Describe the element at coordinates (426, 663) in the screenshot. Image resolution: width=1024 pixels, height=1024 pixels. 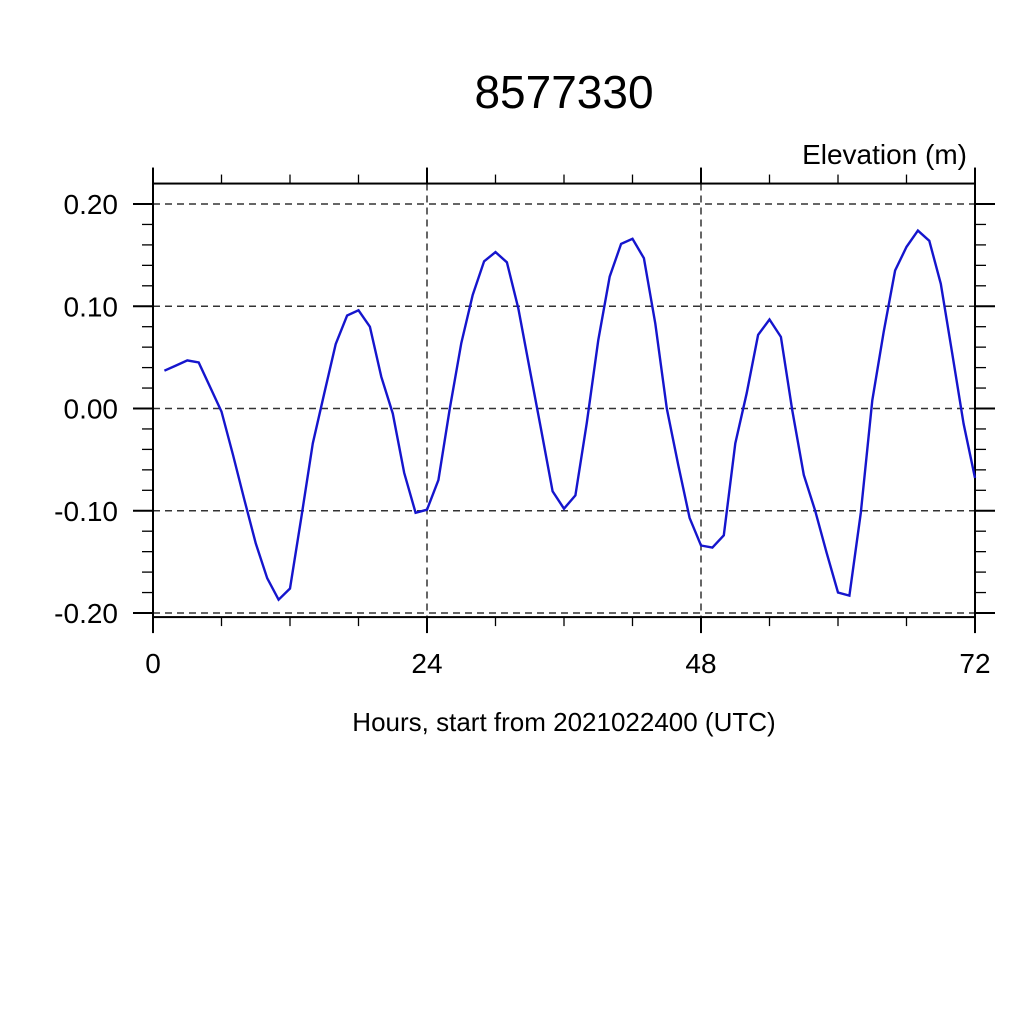
I see `x-tick-label: 24` at that location.